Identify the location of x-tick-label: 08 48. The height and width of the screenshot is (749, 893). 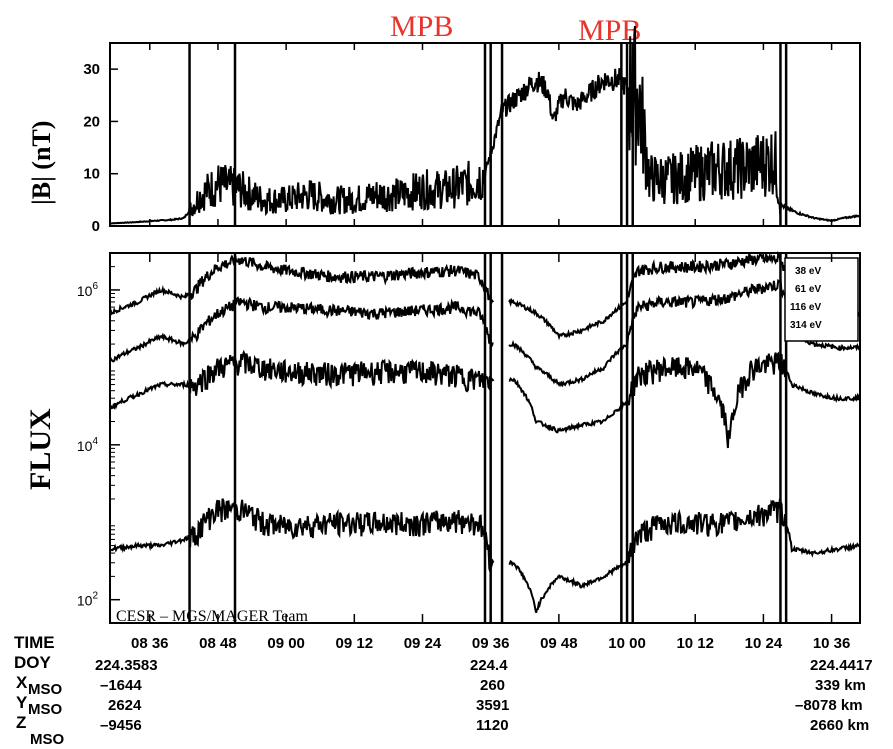
(218, 643).